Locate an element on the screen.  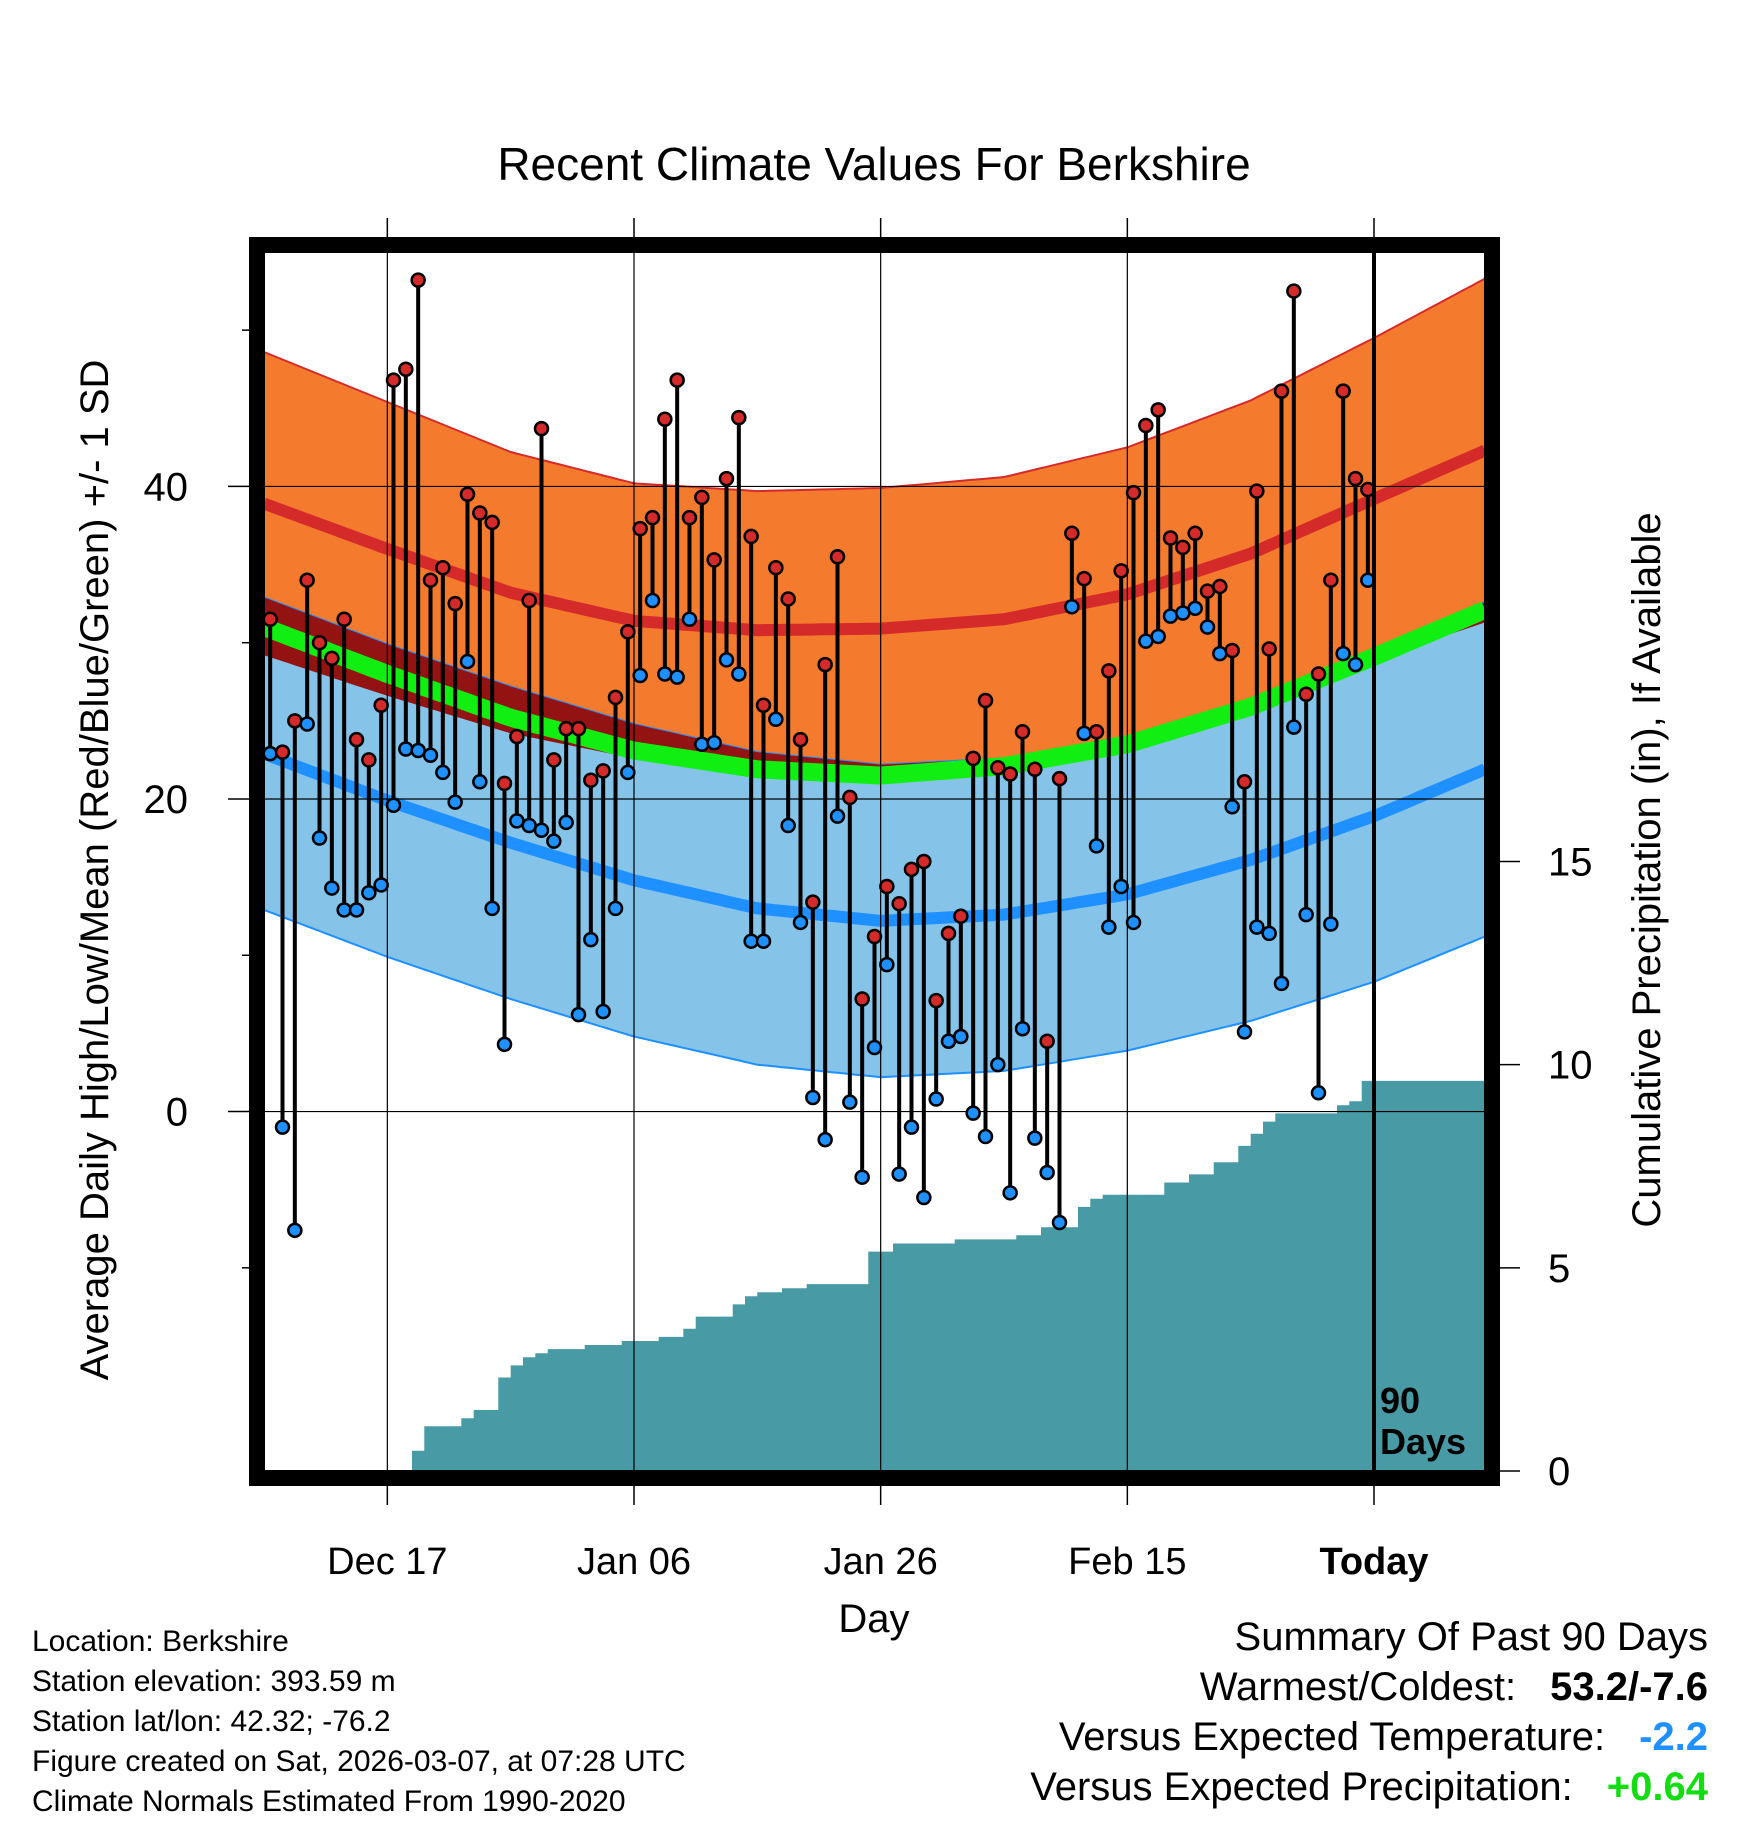
temperature-label: Versus Expected Temperature: is located at coordinates (1332, 1737).